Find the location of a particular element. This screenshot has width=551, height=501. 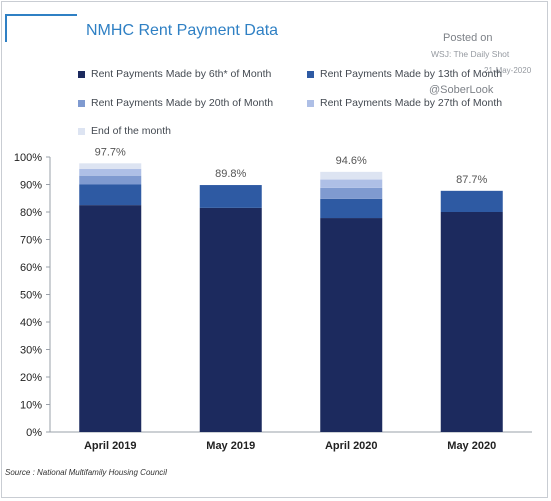

x-tick-label: April 2019 is located at coordinates (110, 446).